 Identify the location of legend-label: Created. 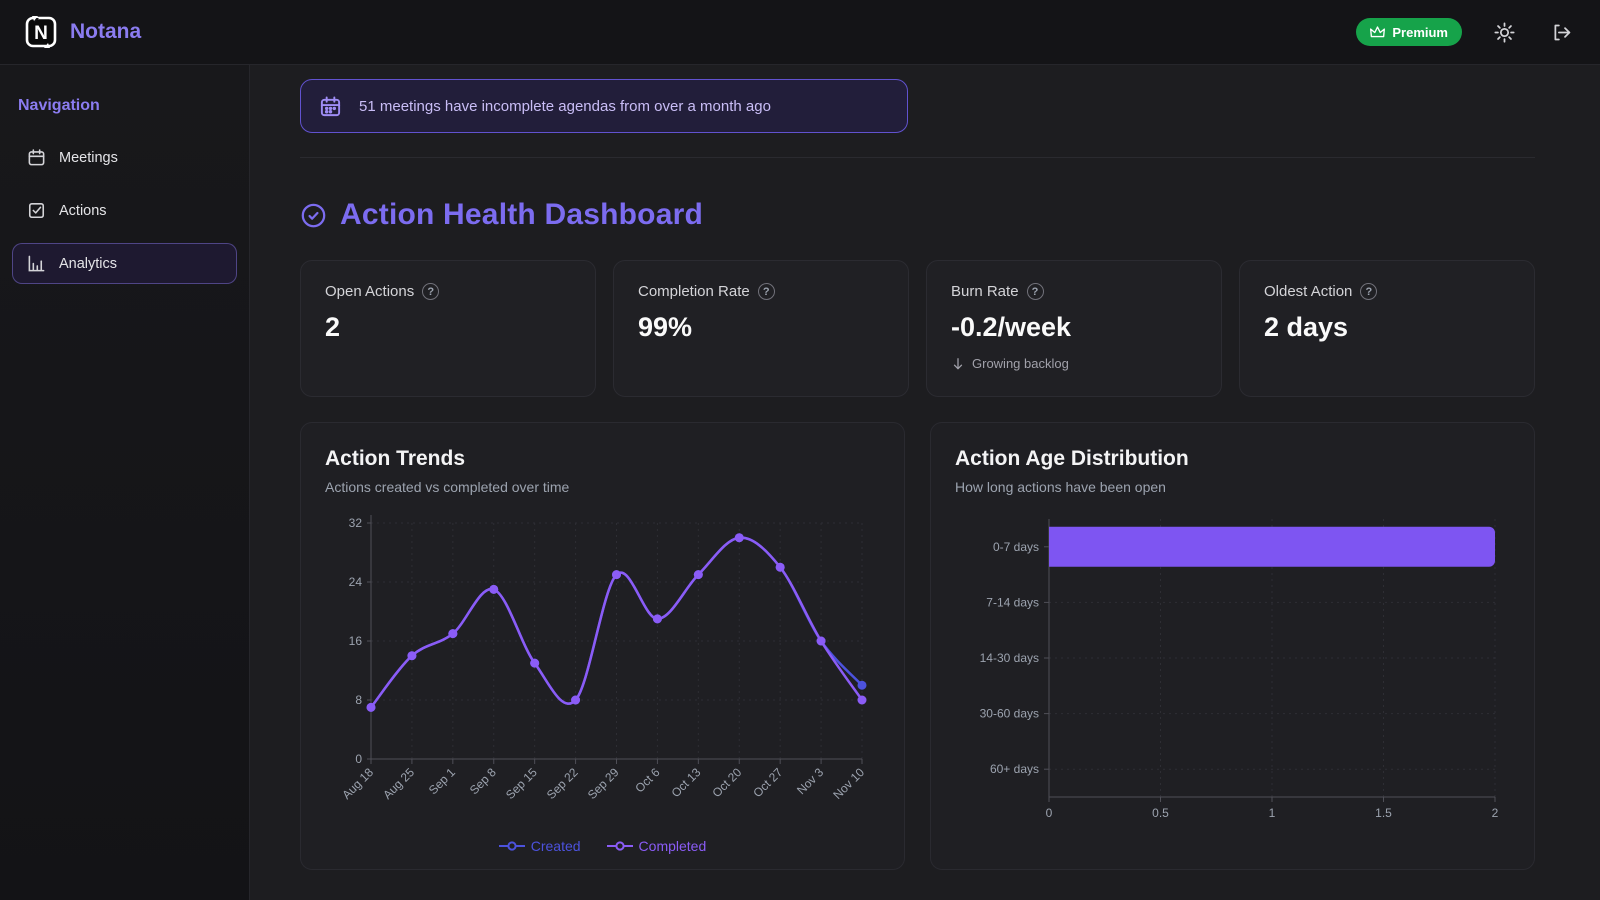
(555, 846).